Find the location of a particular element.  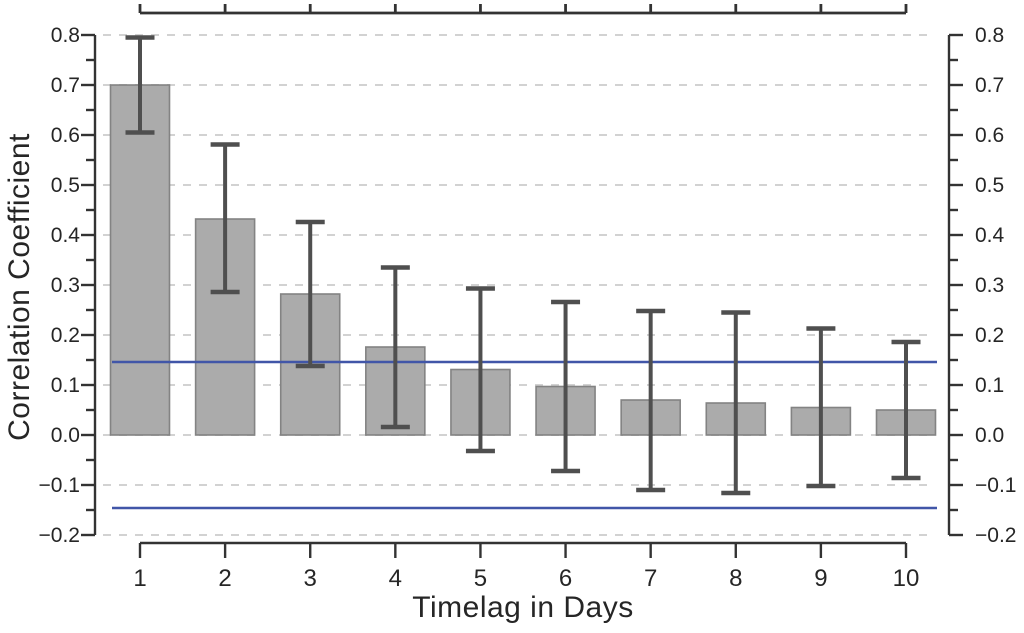

bar is located at coordinates (140, 260).